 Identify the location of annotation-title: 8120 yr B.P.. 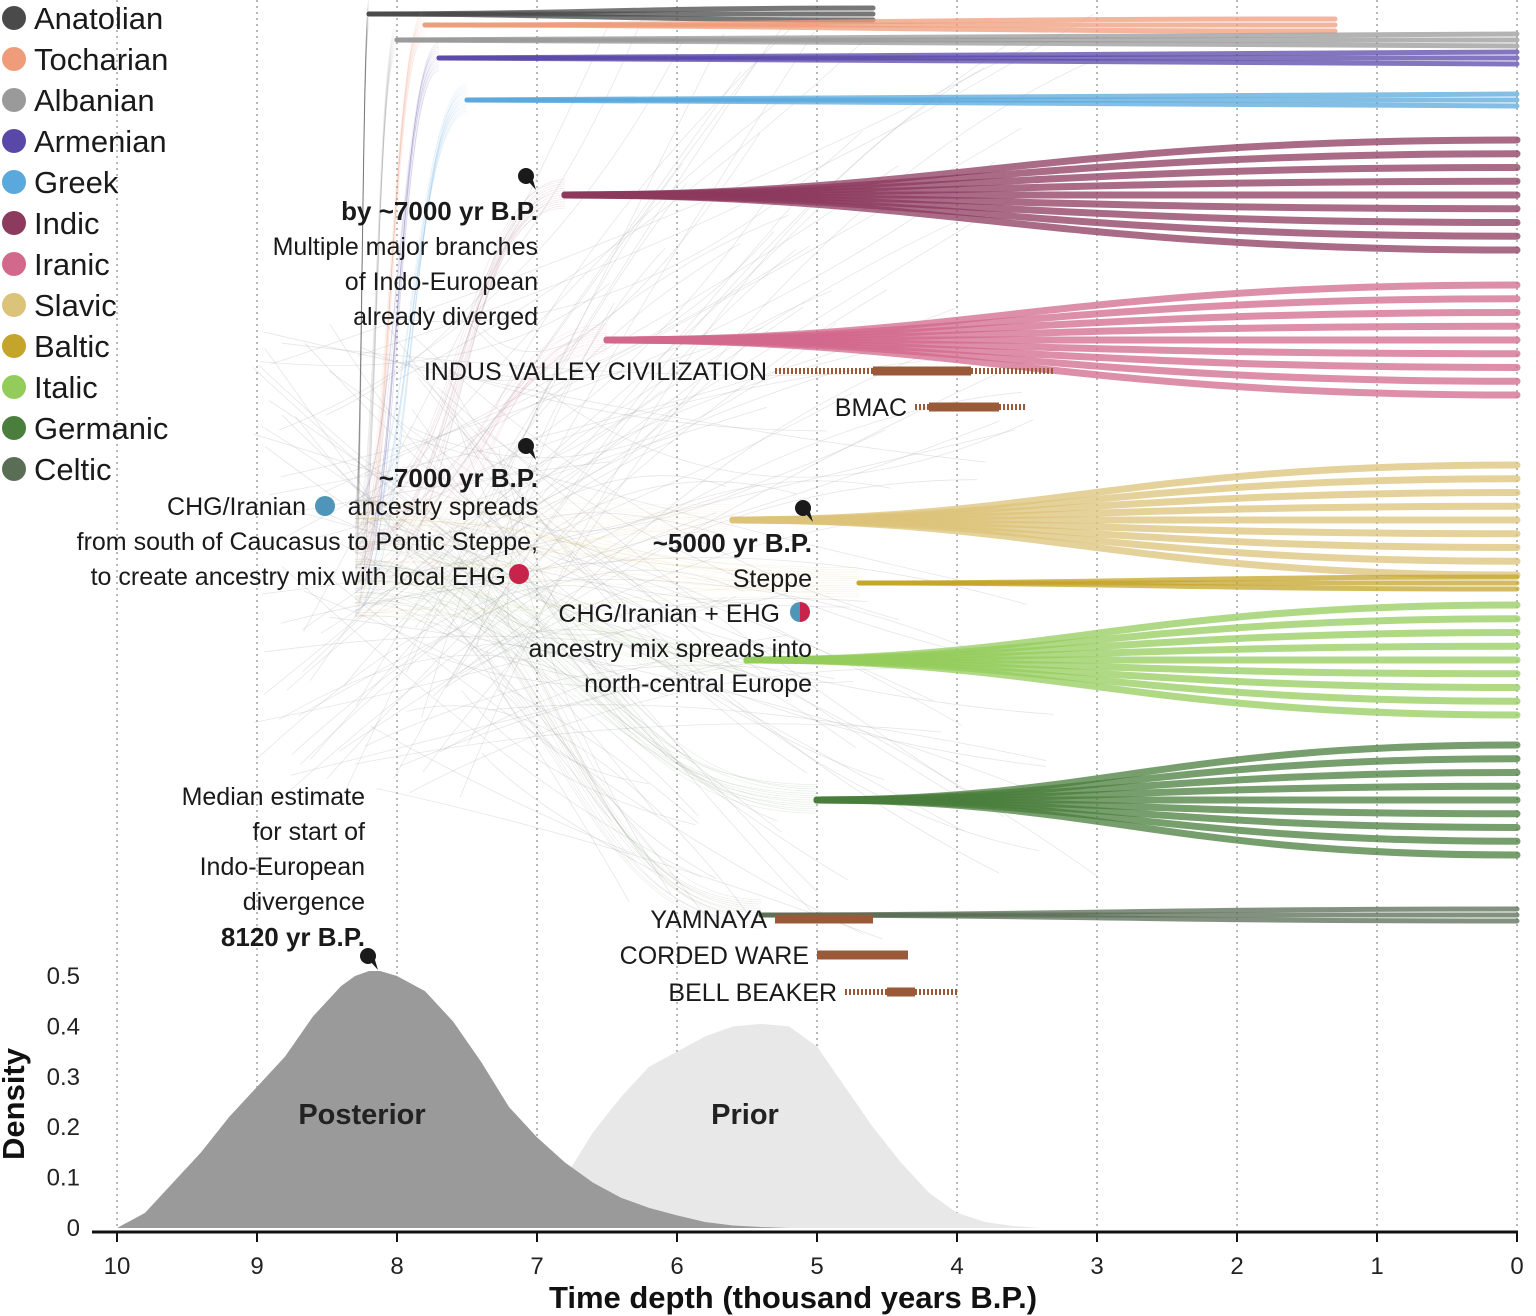
(293, 937).